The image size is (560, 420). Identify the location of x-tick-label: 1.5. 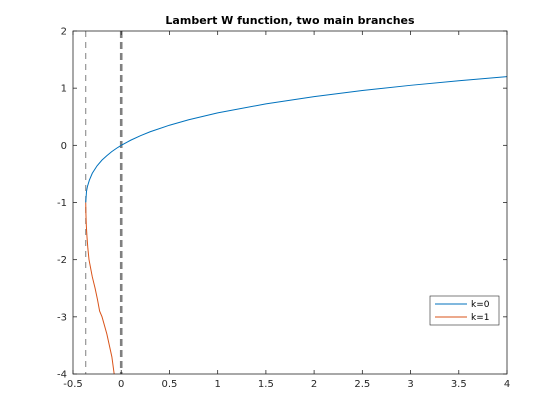
(266, 384).